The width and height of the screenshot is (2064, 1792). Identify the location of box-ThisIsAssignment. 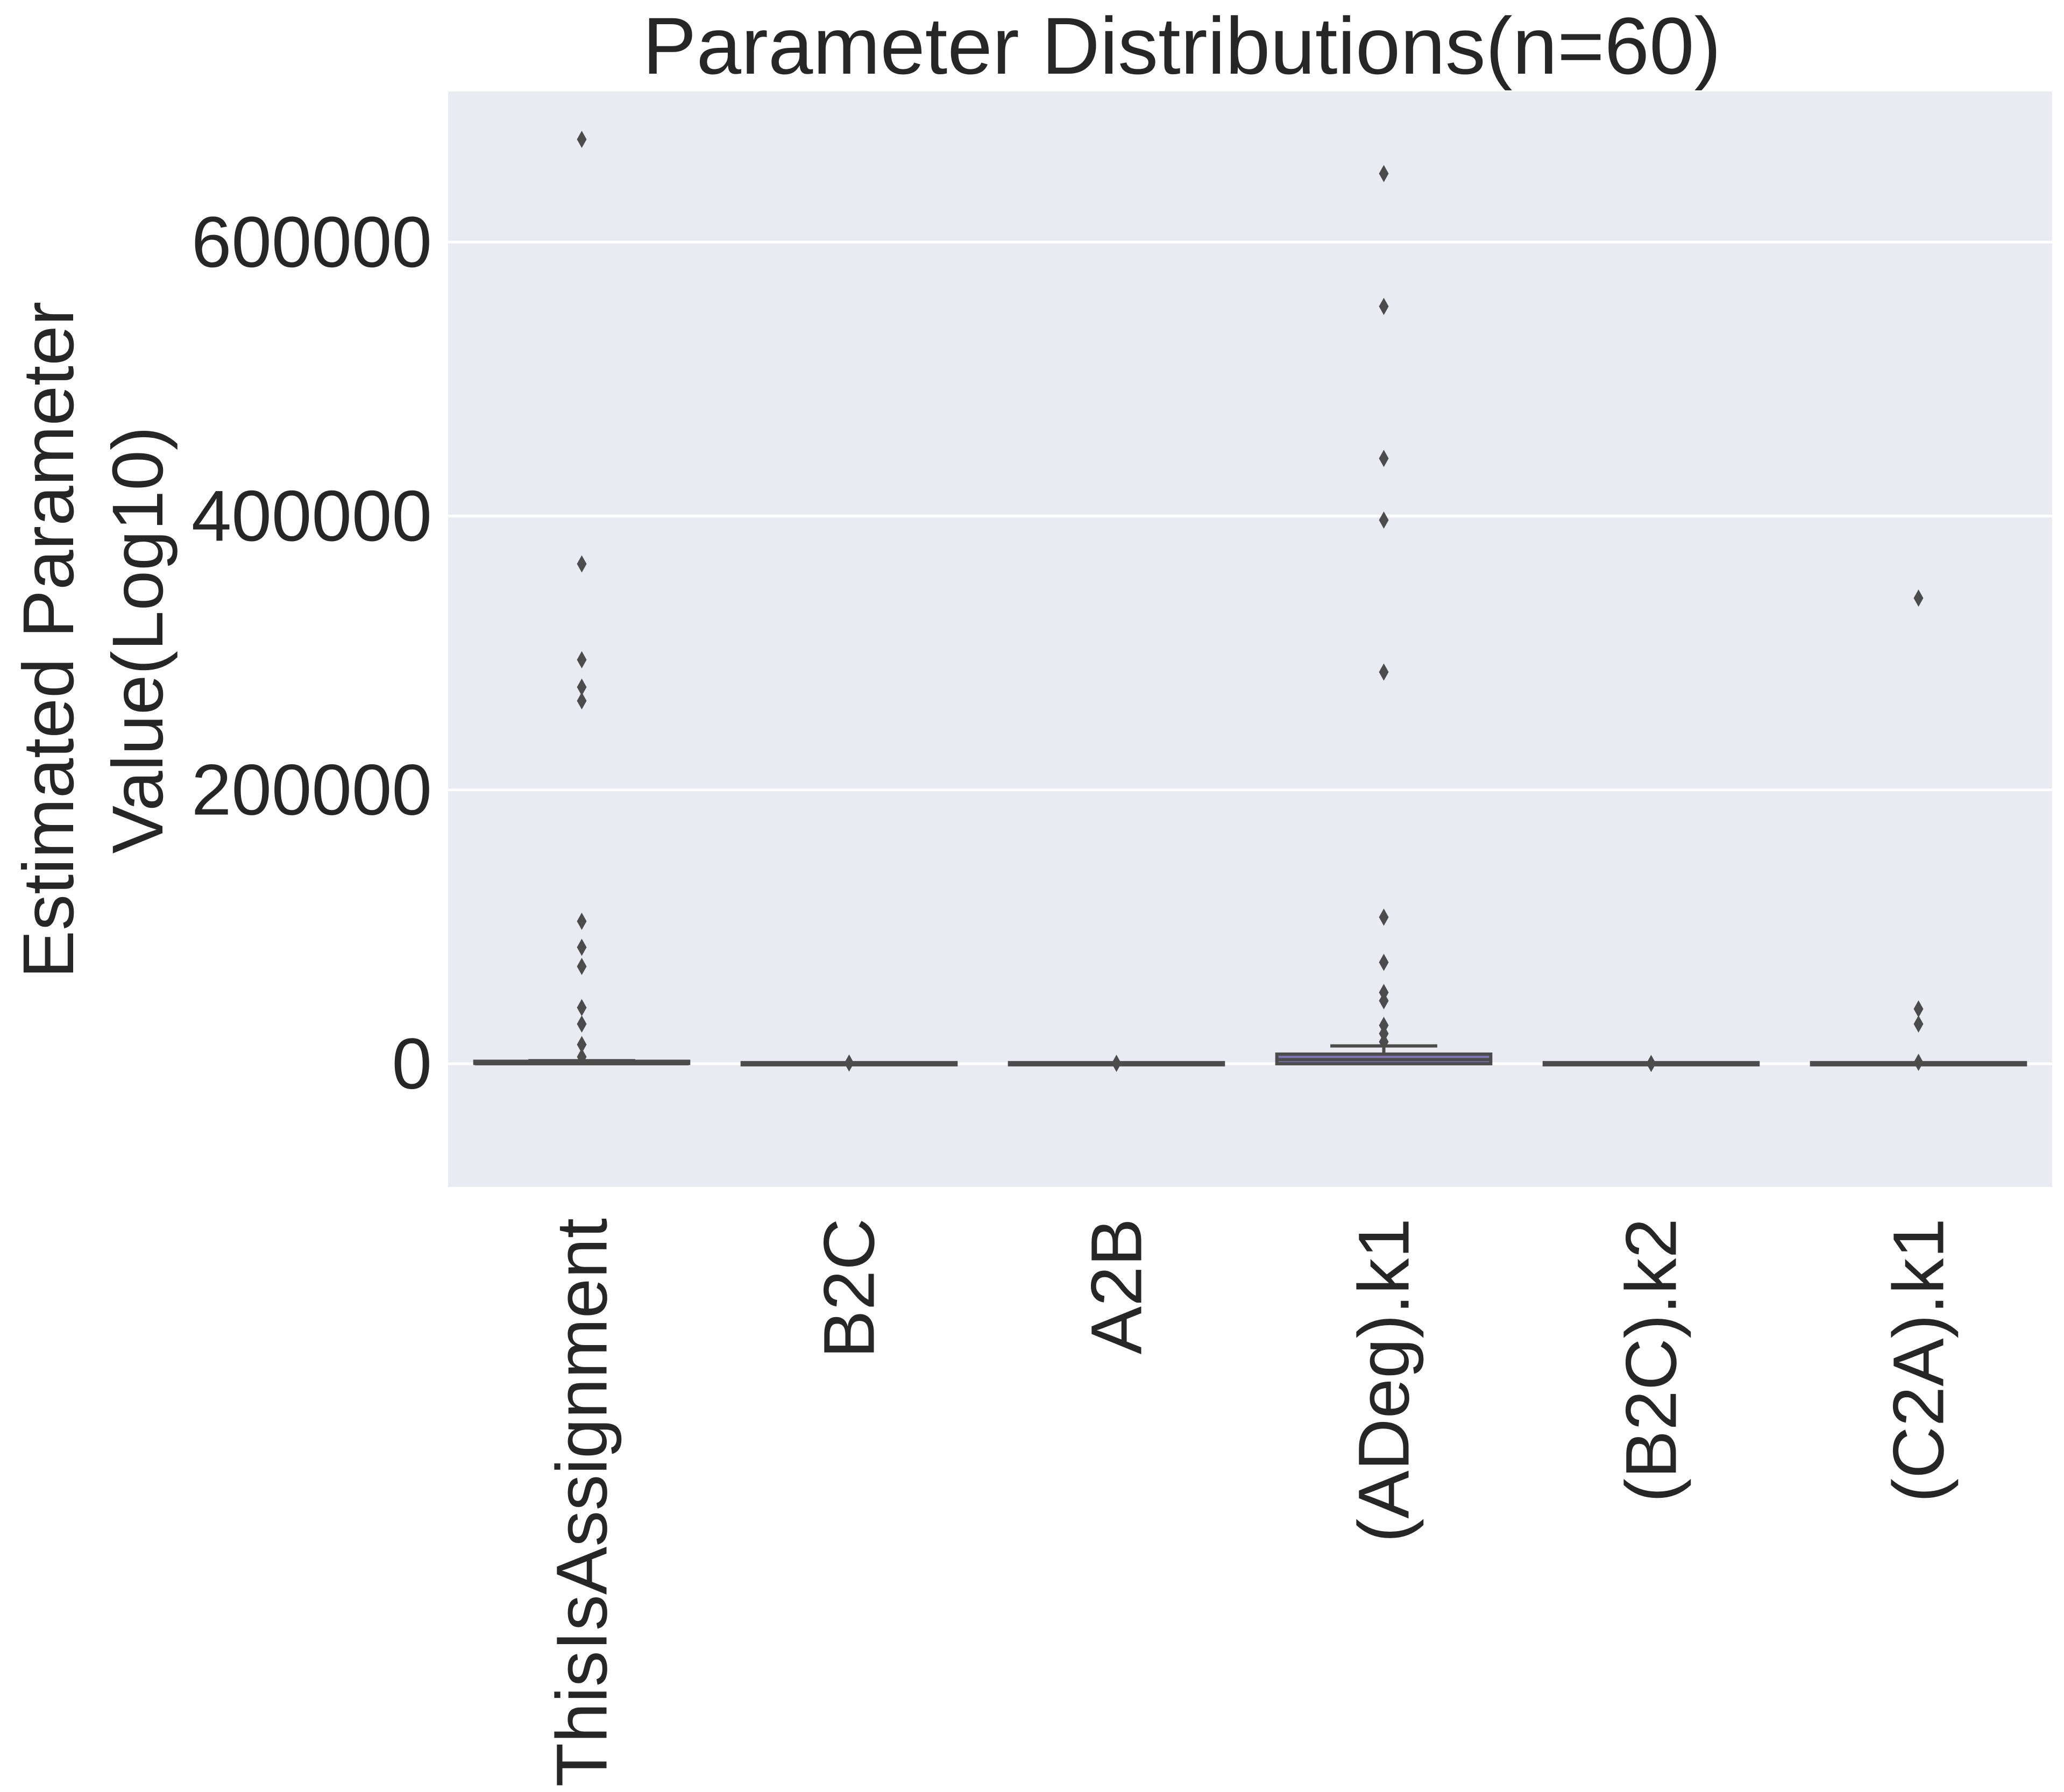
(582, 598).